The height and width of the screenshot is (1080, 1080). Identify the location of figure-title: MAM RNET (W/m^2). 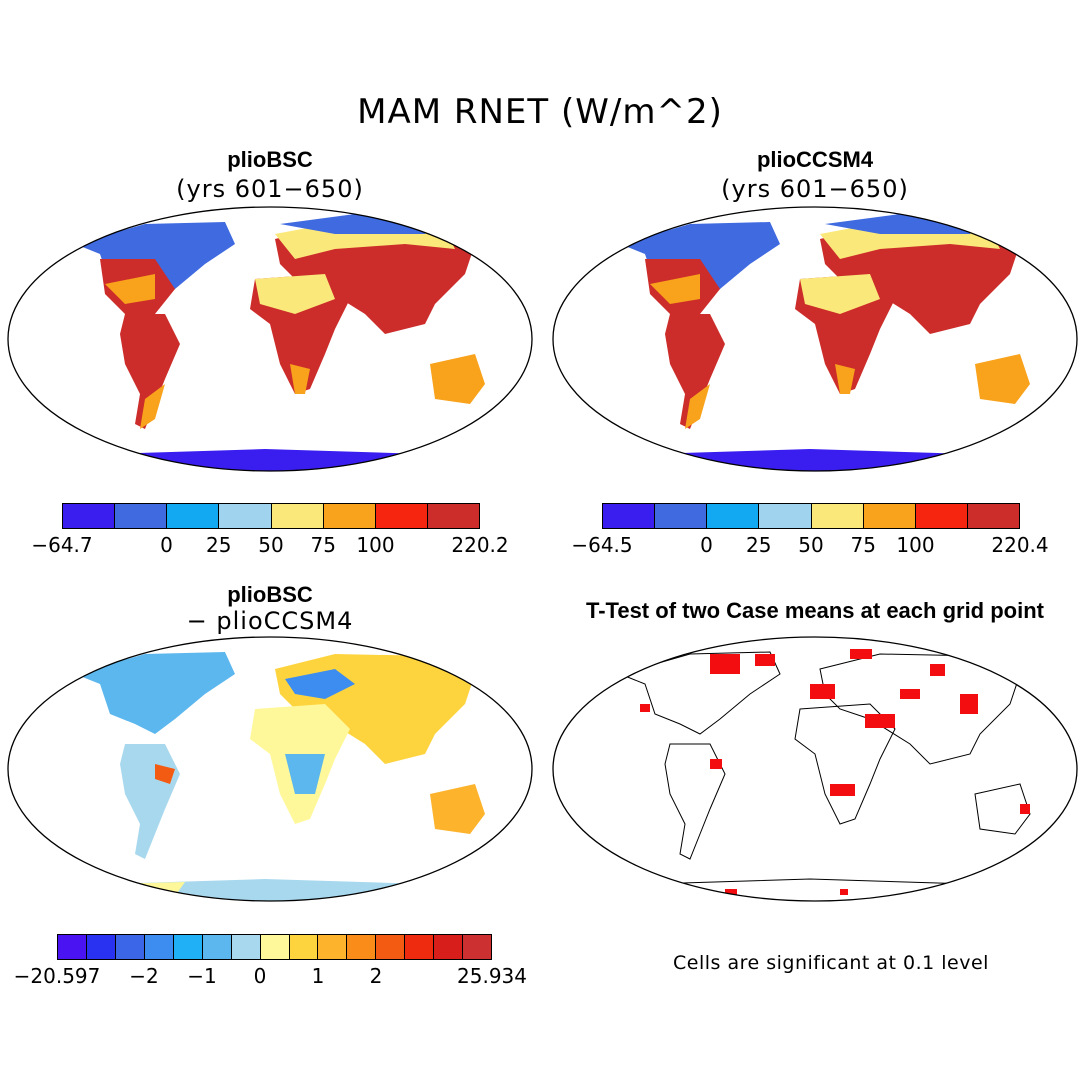
(540, 112).